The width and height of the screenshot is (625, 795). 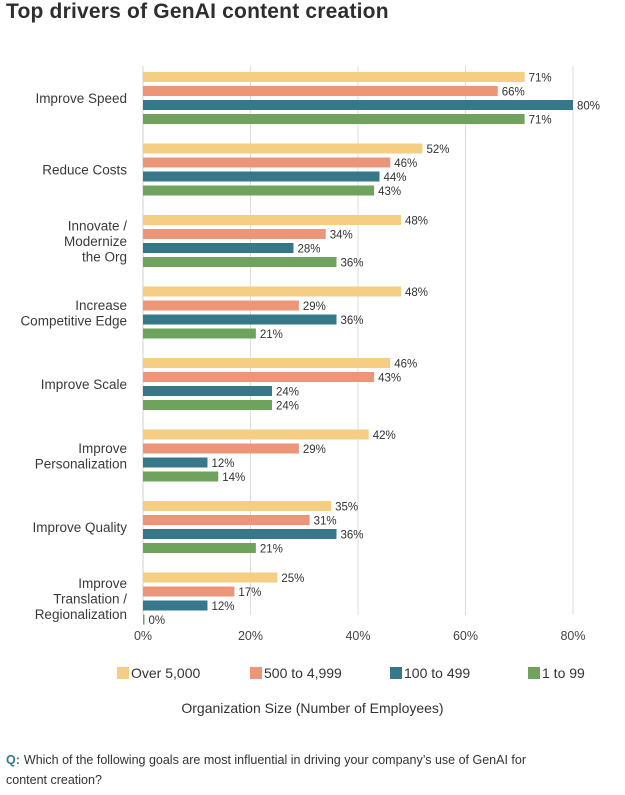 I want to click on category-label: Innovate / Modernize the Org, so click(x=95, y=242).